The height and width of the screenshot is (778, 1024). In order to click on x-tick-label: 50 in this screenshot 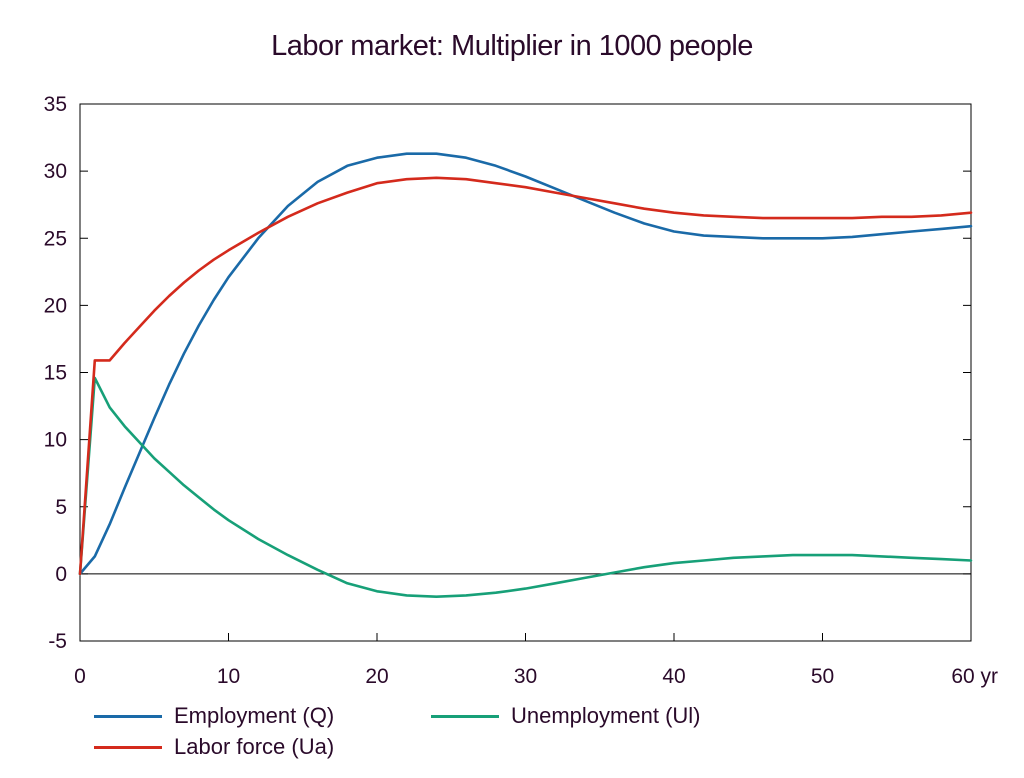, I will do `click(822, 676)`.